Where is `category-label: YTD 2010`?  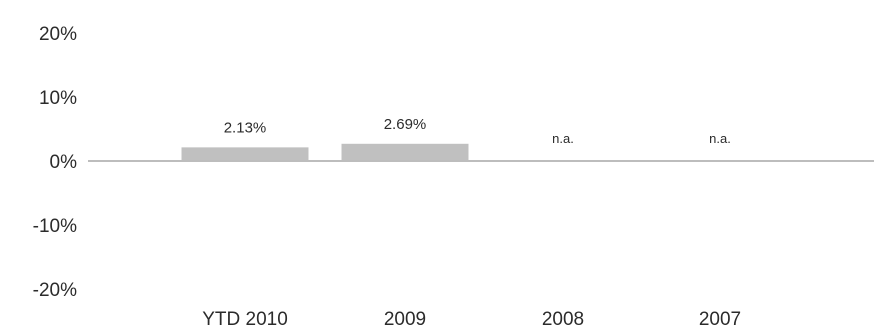 category-label: YTD 2010 is located at coordinates (245, 319).